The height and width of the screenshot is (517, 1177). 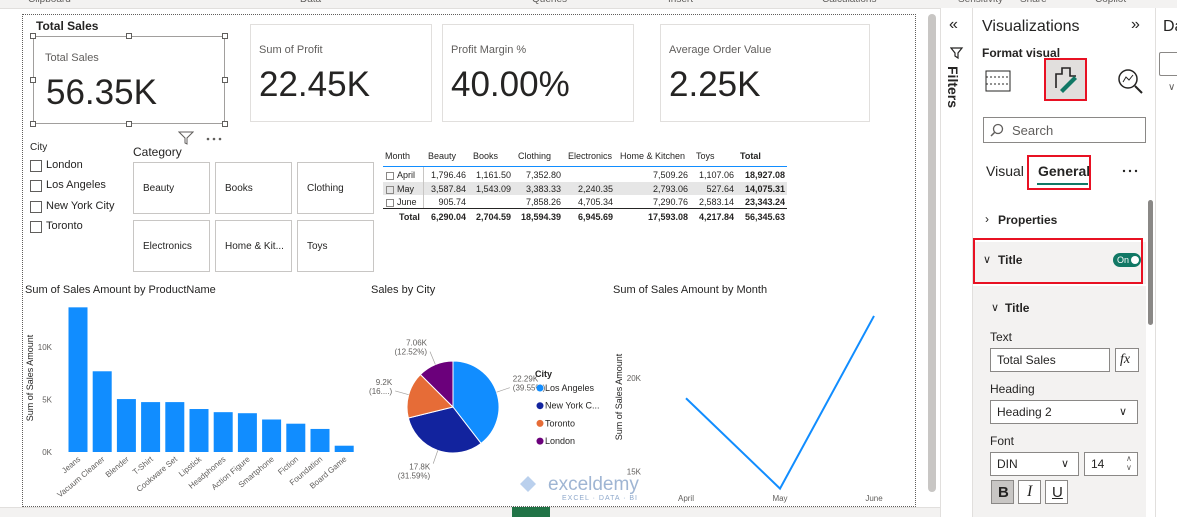 I want to click on properties-section: Properties, so click(x=1028, y=220).